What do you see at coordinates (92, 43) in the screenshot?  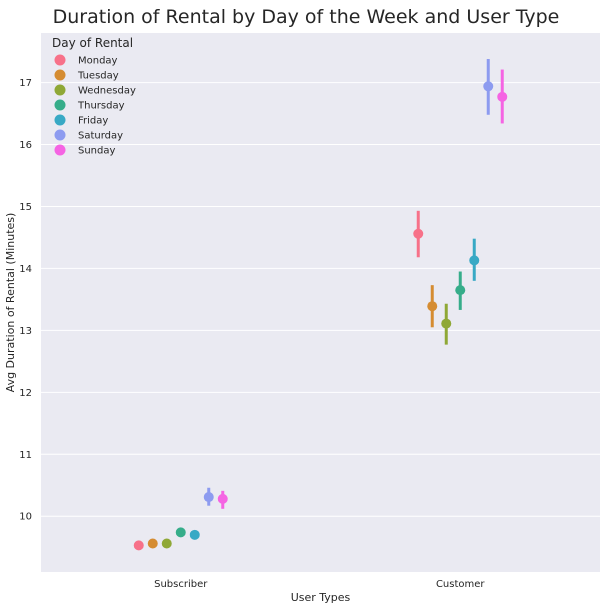 I see `legend-title: Day of Rental` at bounding box center [92, 43].